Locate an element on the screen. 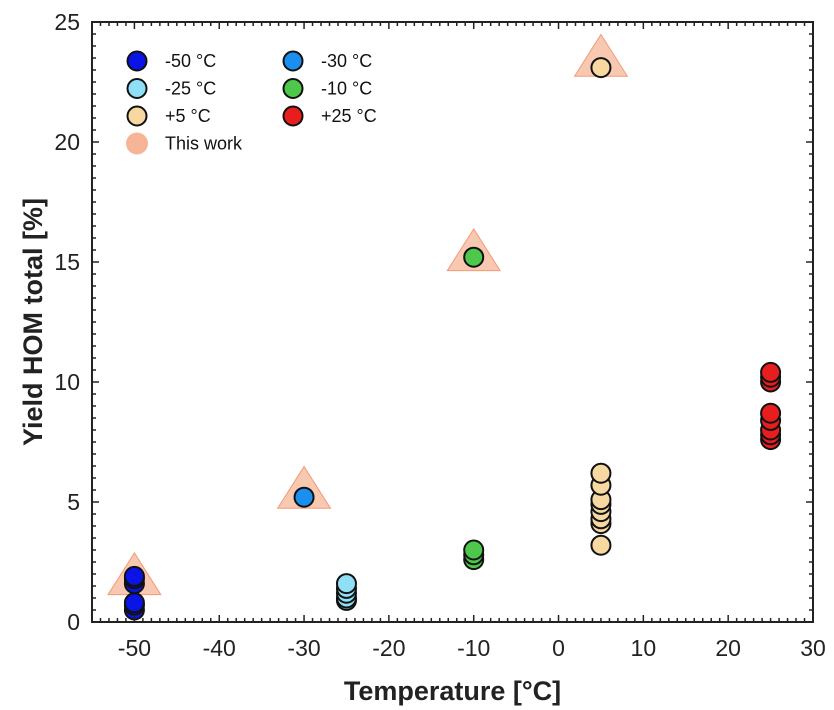 The image size is (834, 710). legend-label: -25 °C is located at coordinates (190, 89).